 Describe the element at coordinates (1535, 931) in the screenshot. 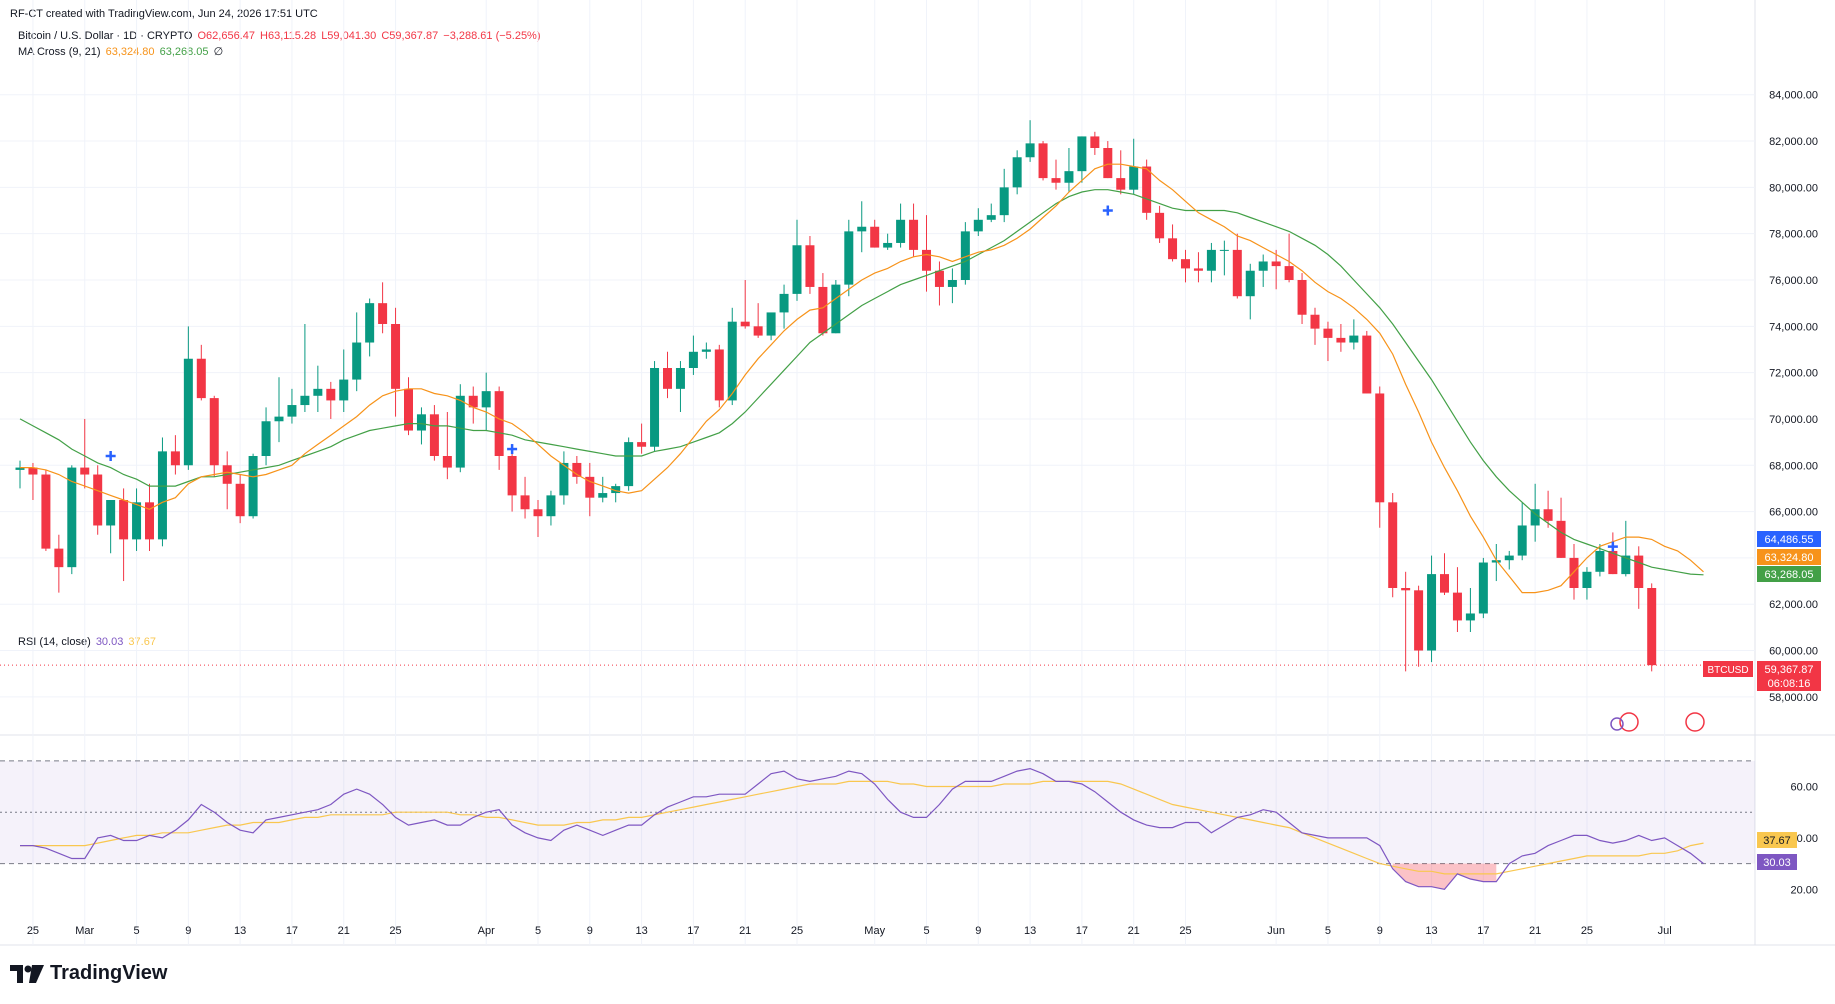

I see `time-tick-label: 21` at that location.